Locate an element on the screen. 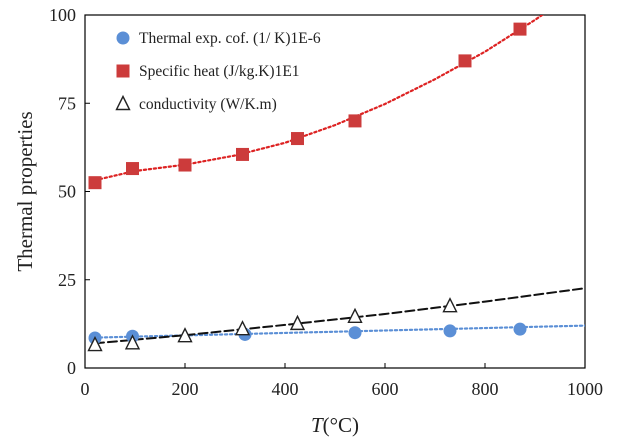 This screenshot has width=619, height=439. x-tick-label: 600 is located at coordinates (385, 389).